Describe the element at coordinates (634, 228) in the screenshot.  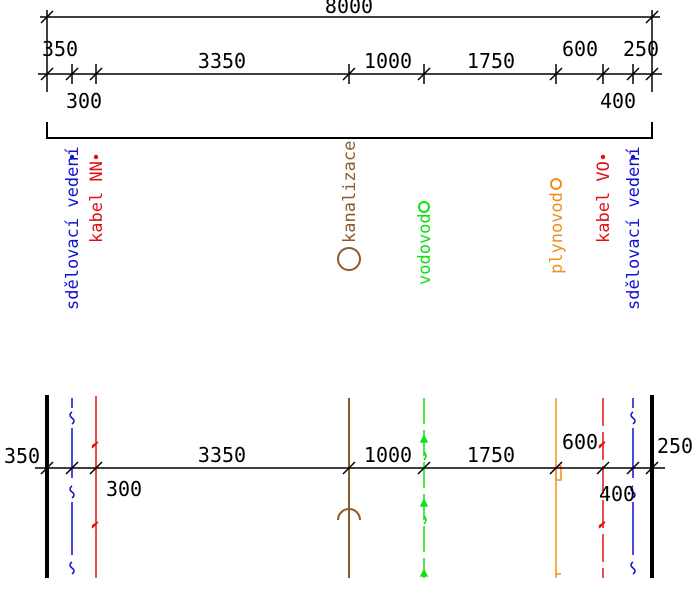
I see `telecom-right-label: sdělovací vedení` at that location.